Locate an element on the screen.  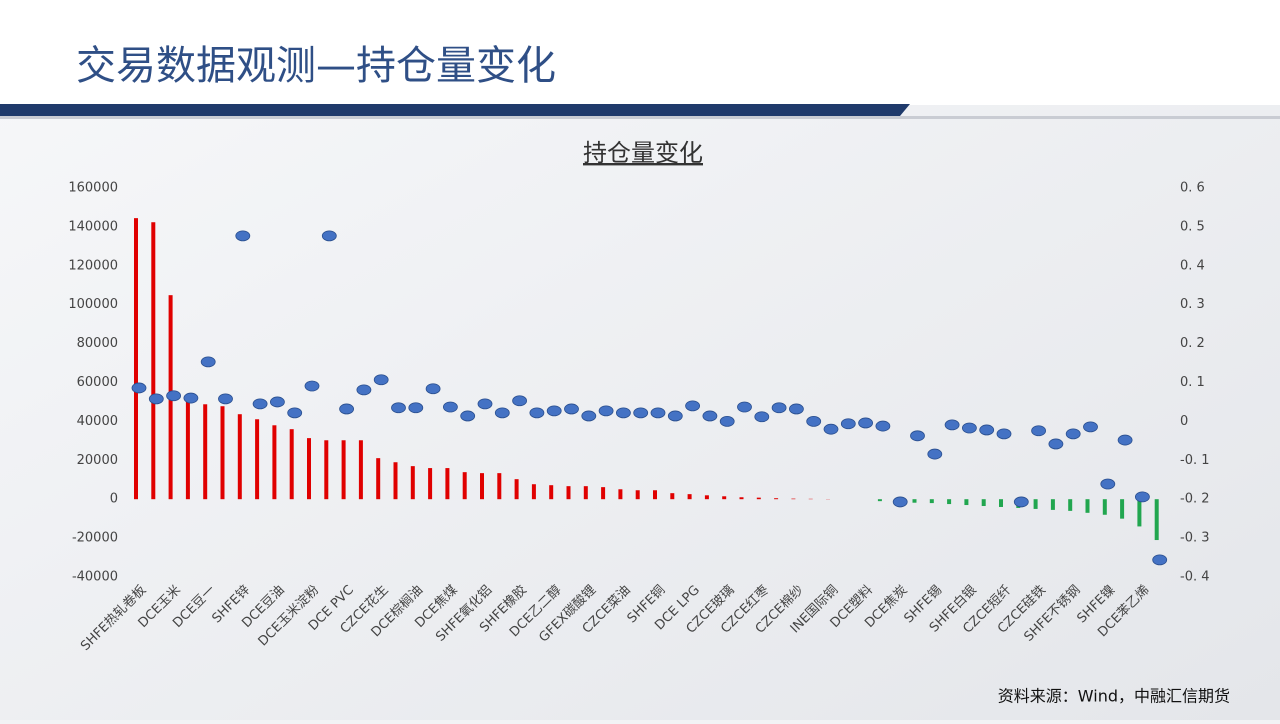
y2-tick-label: 0. 4 is located at coordinates (1192, 265).